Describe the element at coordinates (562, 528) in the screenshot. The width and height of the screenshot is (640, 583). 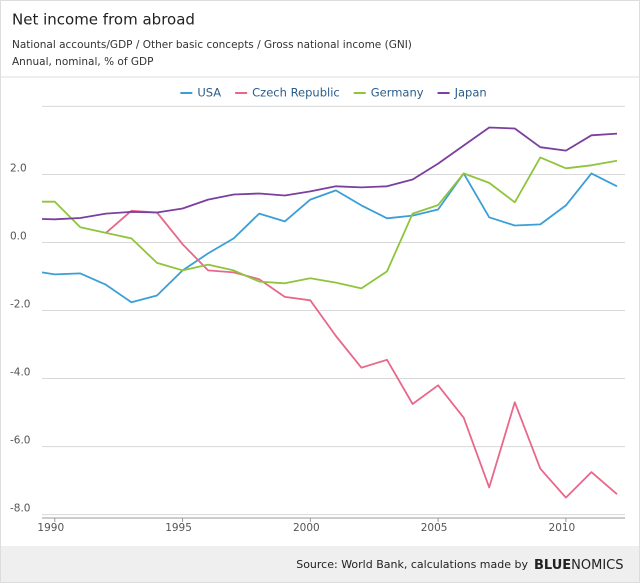
I see `x-tick-label: 2010` at that location.